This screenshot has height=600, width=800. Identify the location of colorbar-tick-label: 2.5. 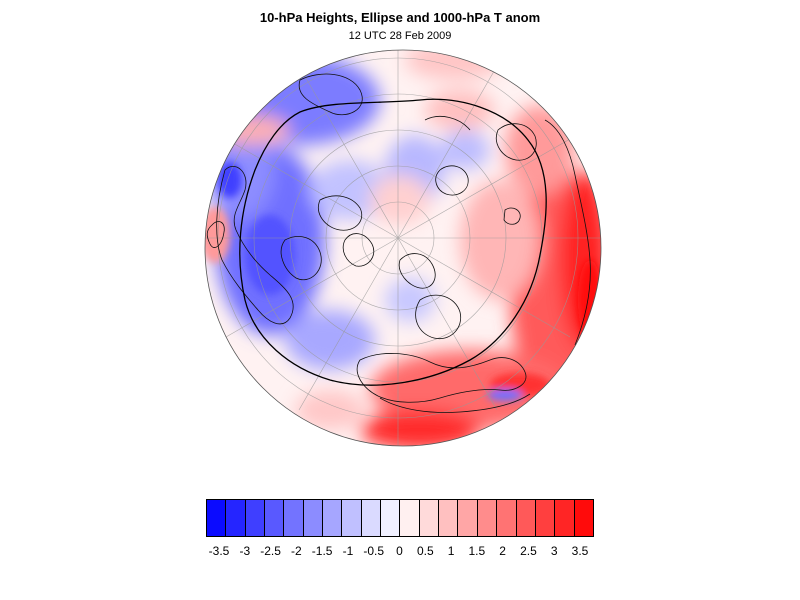
(528, 551).